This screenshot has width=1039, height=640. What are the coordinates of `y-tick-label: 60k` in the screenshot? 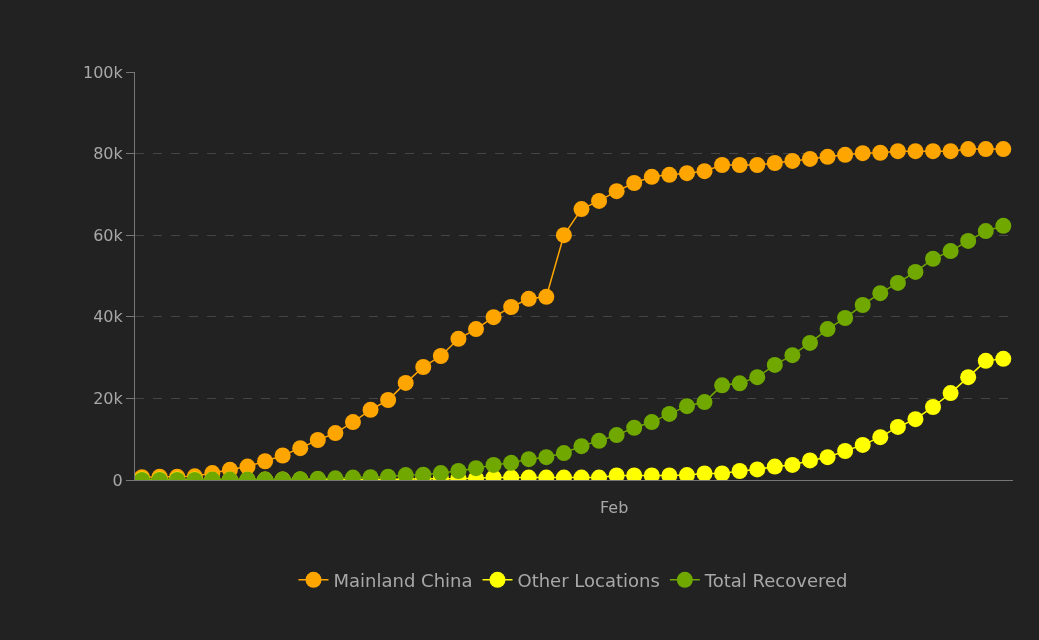 It's located at (108, 235).